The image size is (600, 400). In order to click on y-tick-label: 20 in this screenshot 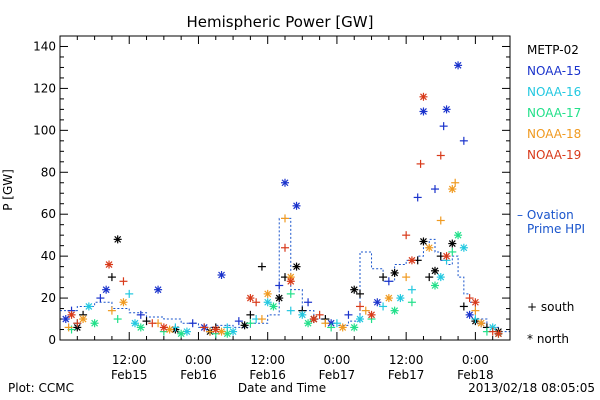, I will do `click(48, 298)`.